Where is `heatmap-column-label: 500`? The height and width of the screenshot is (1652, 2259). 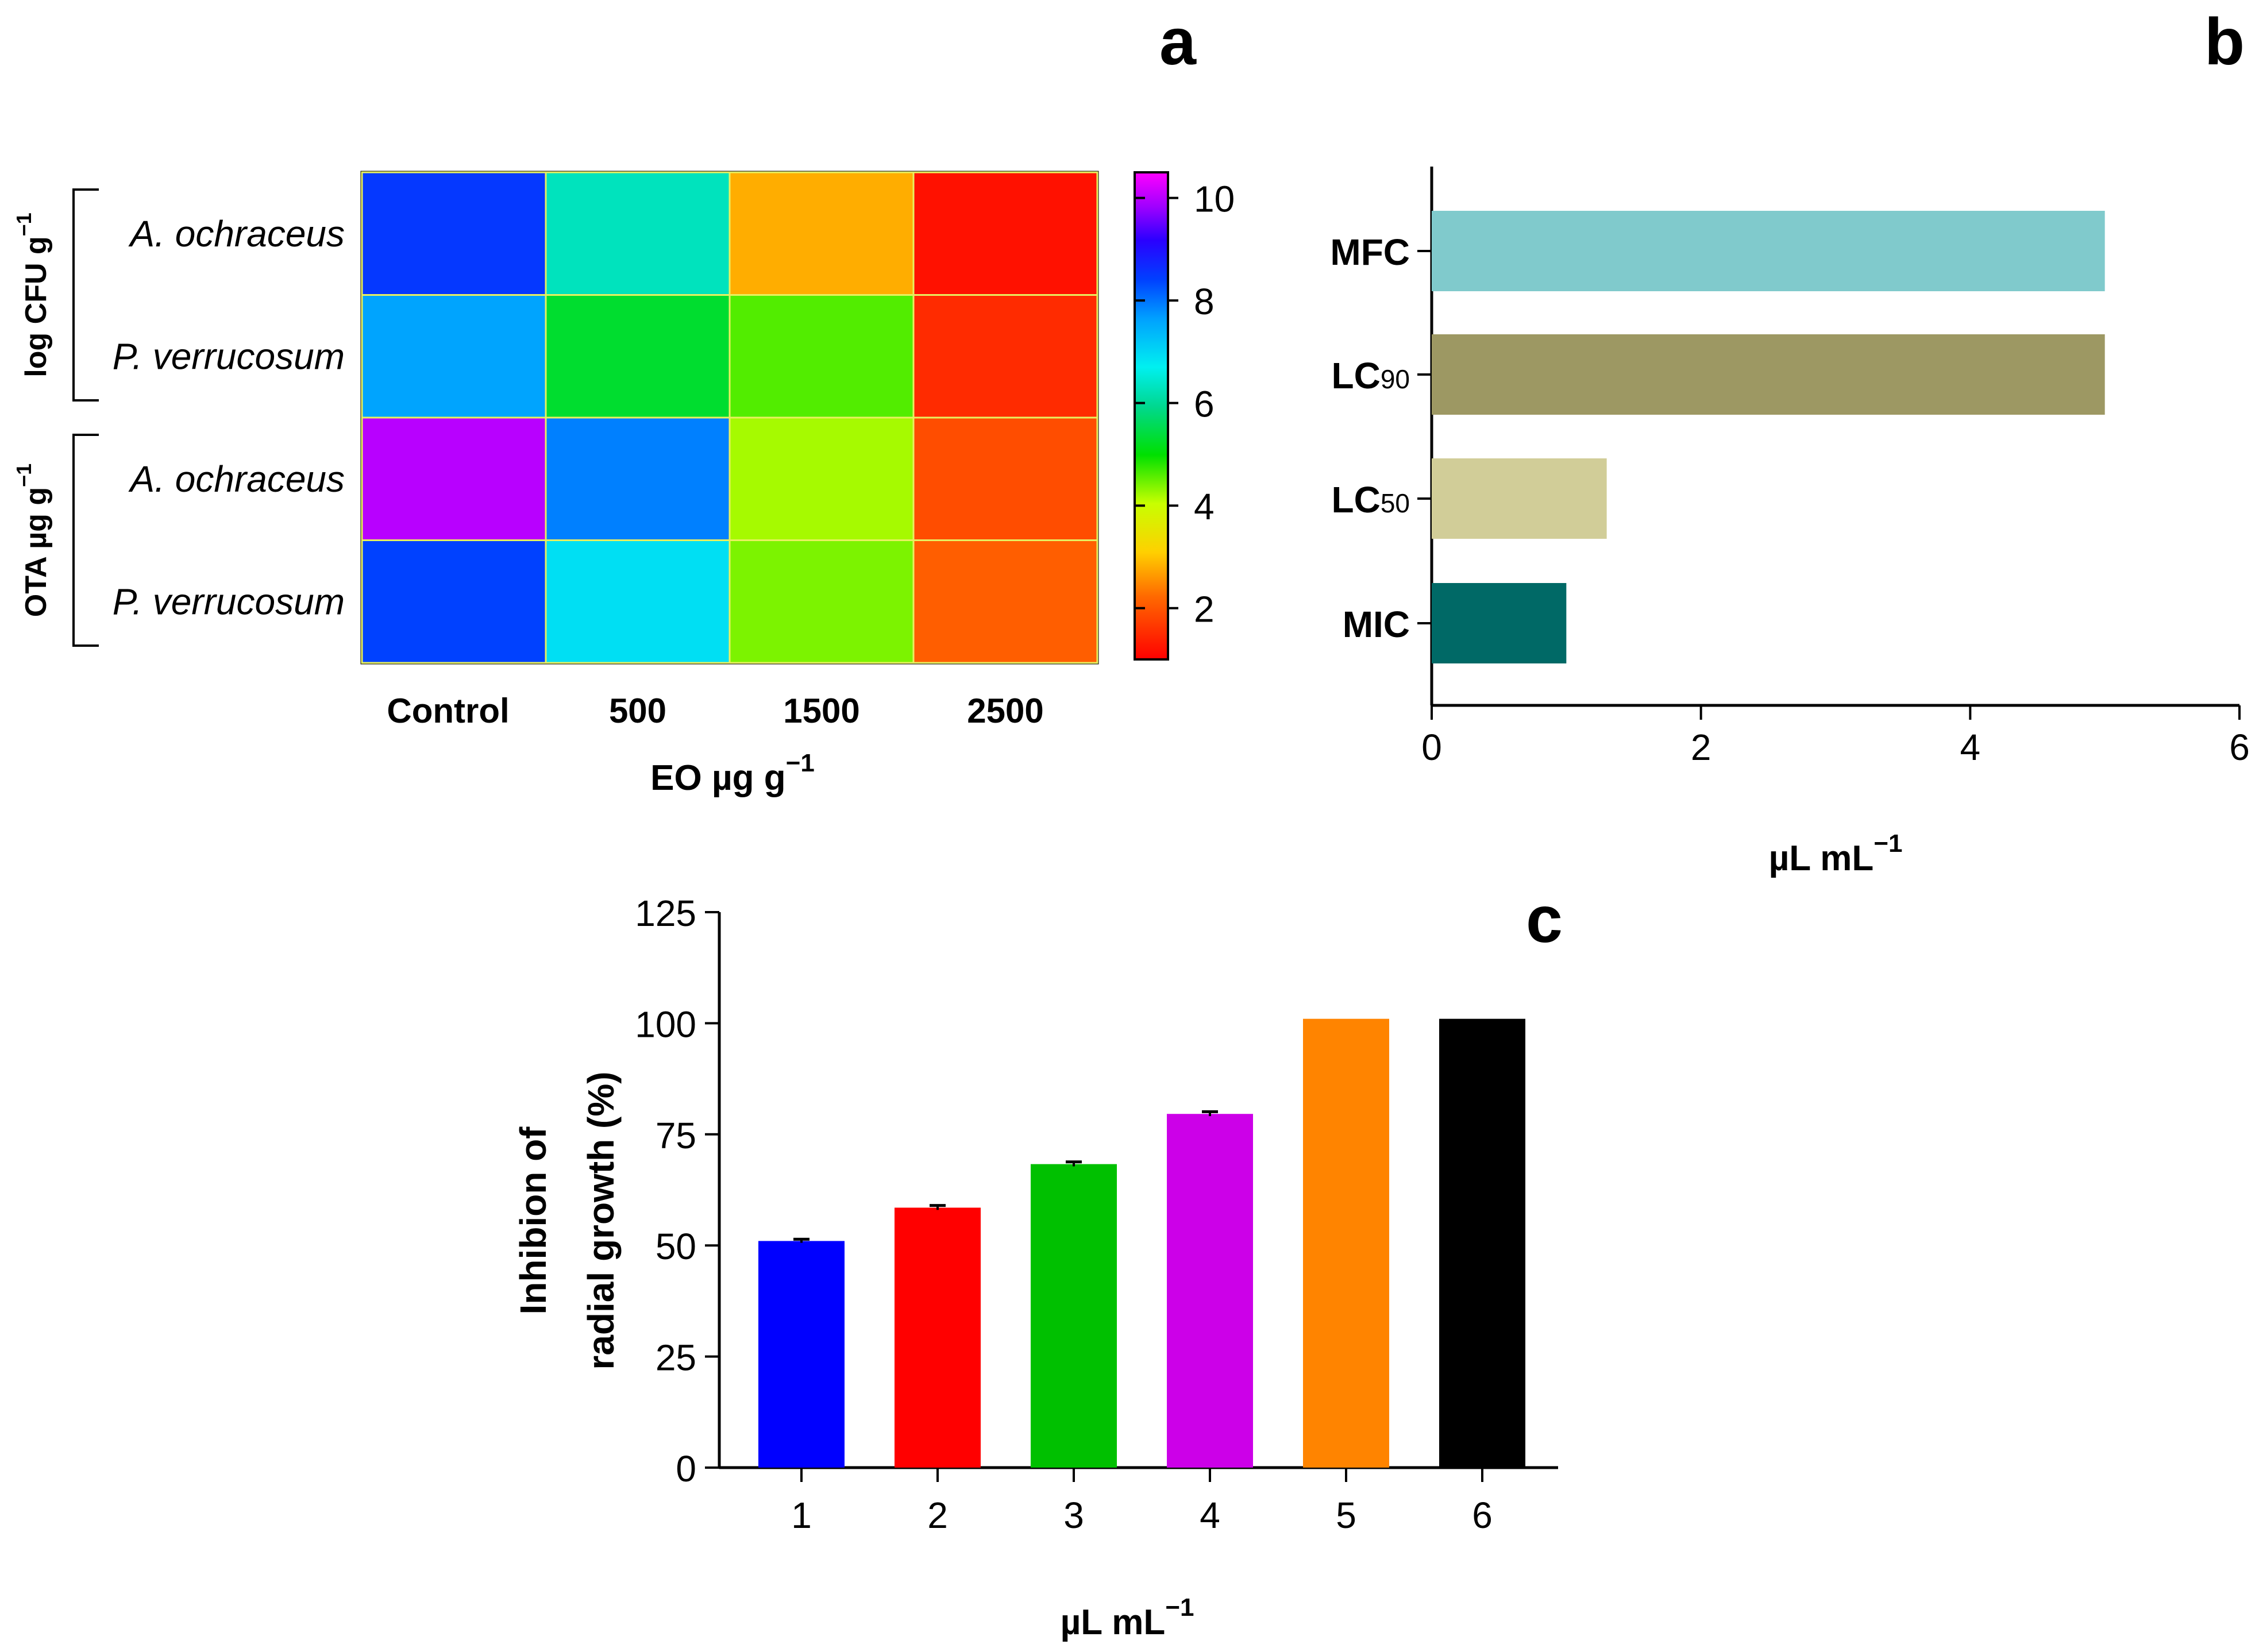 heatmap-column-label: 500 is located at coordinates (637, 711).